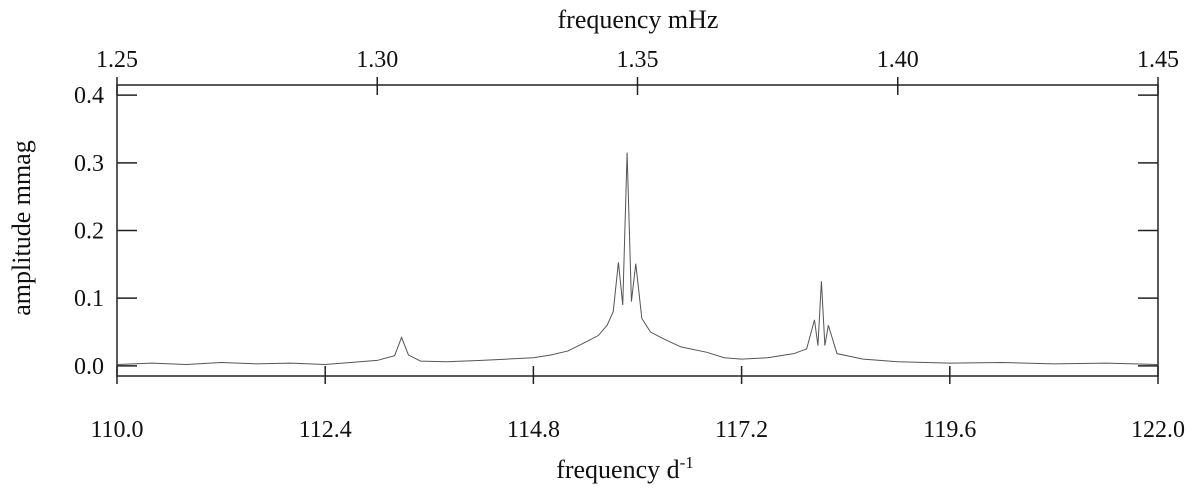  What do you see at coordinates (949, 430) in the screenshot?
I see `x-tick-label: 119.6` at bounding box center [949, 430].